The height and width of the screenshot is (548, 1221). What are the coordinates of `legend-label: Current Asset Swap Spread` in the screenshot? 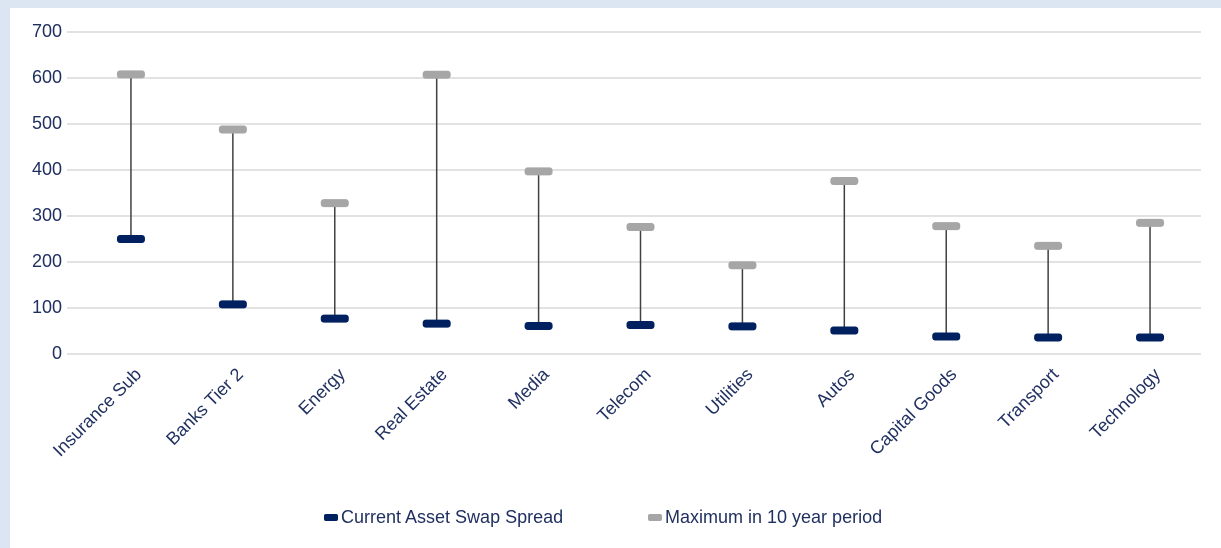 It's located at (452, 517).